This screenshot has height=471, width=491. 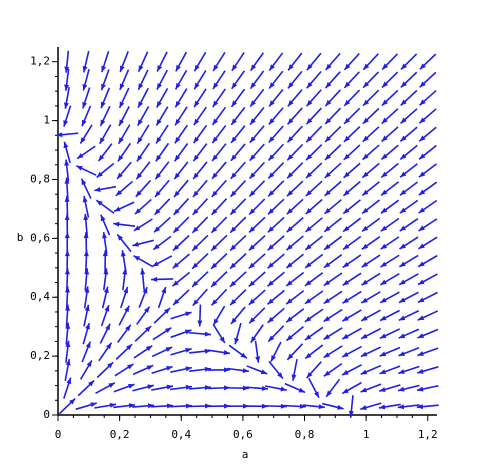 What do you see at coordinates (181, 434) in the screenshot?
I see `x-tick-label: 0,4` at bounding box center [181, 434].